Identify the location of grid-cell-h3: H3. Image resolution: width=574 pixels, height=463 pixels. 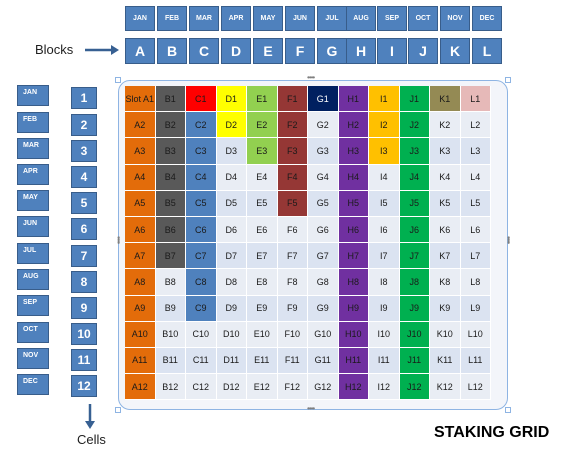
(353, 151).